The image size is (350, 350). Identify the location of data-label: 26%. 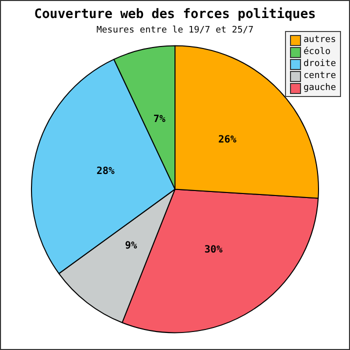
(227, 140).